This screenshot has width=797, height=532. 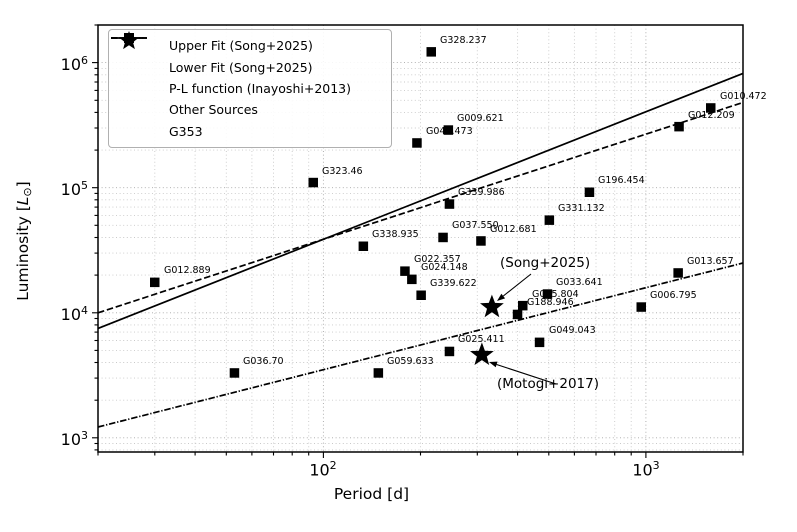 I want to click on marker-G006.795, so click(x=641, y=307).